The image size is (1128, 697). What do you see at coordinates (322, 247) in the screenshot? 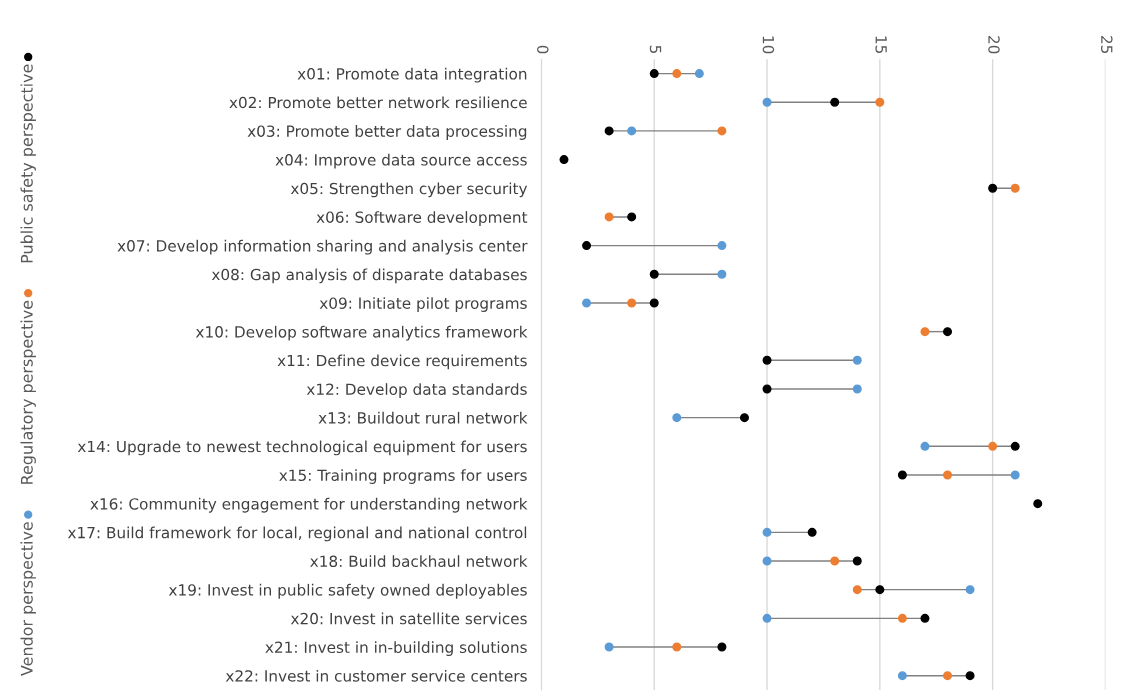
I see `y-tick-label: x07: Develop information sharing and analysis center` at bounding box center [322, 247].